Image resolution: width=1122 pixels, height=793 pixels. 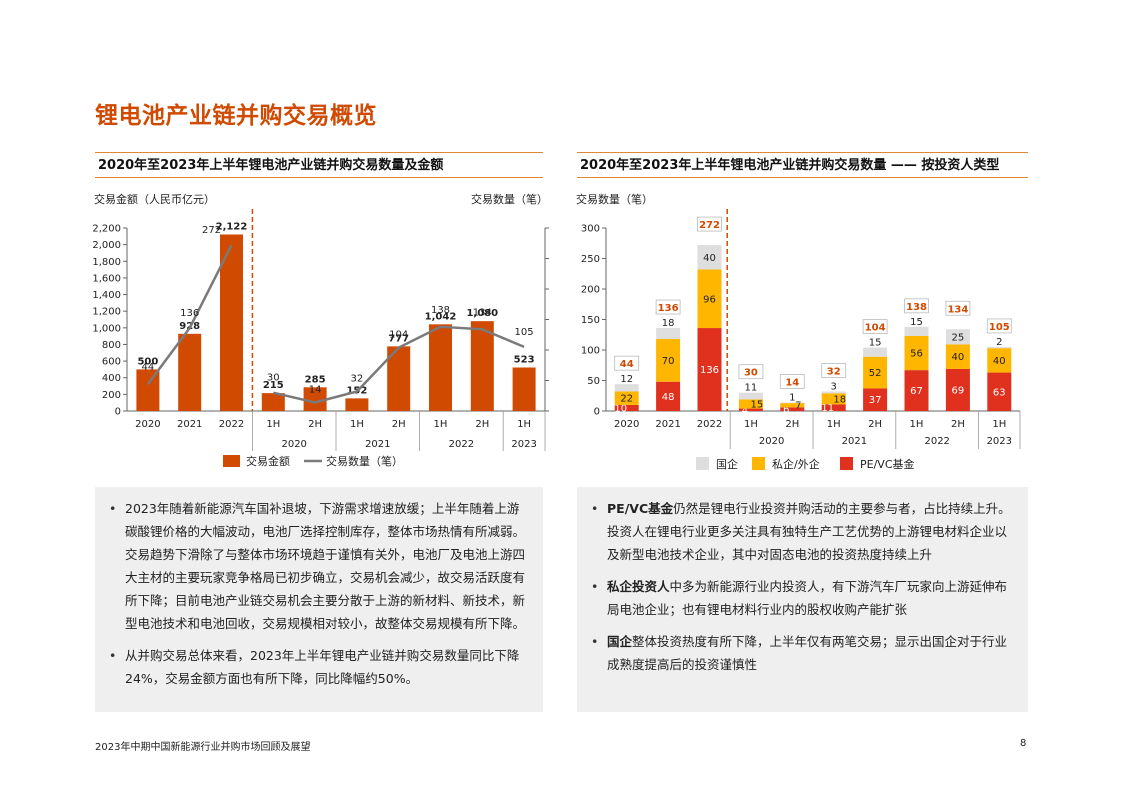 I want to click on deal-count-label: 138, so click(x=440, y=310).